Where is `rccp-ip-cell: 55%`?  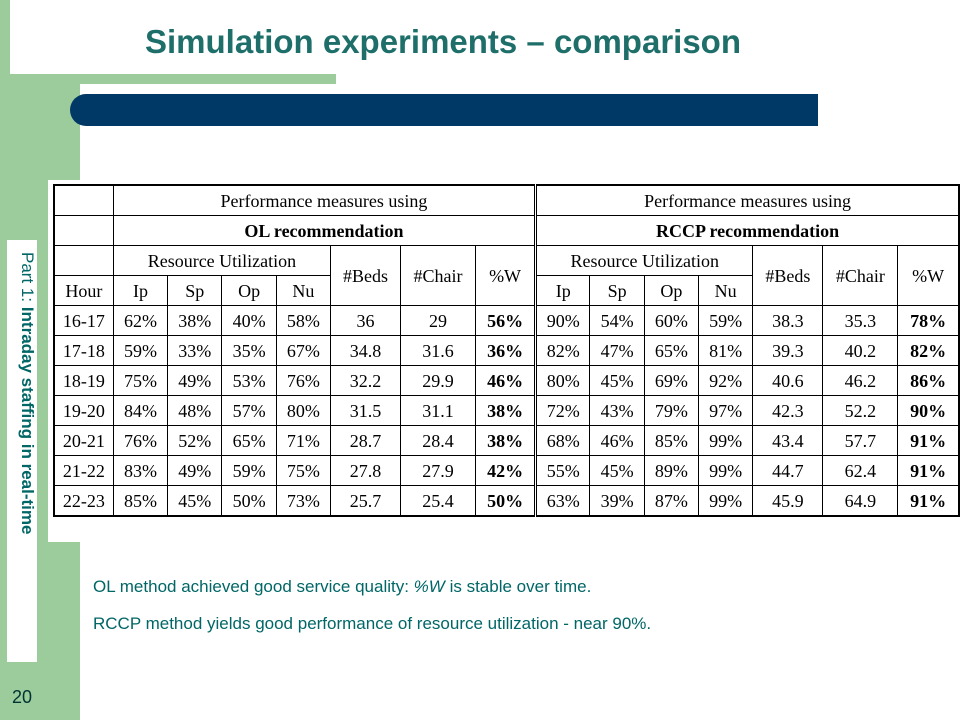 rccp-ip-cell: 55% is located at coordinates (563, 470).